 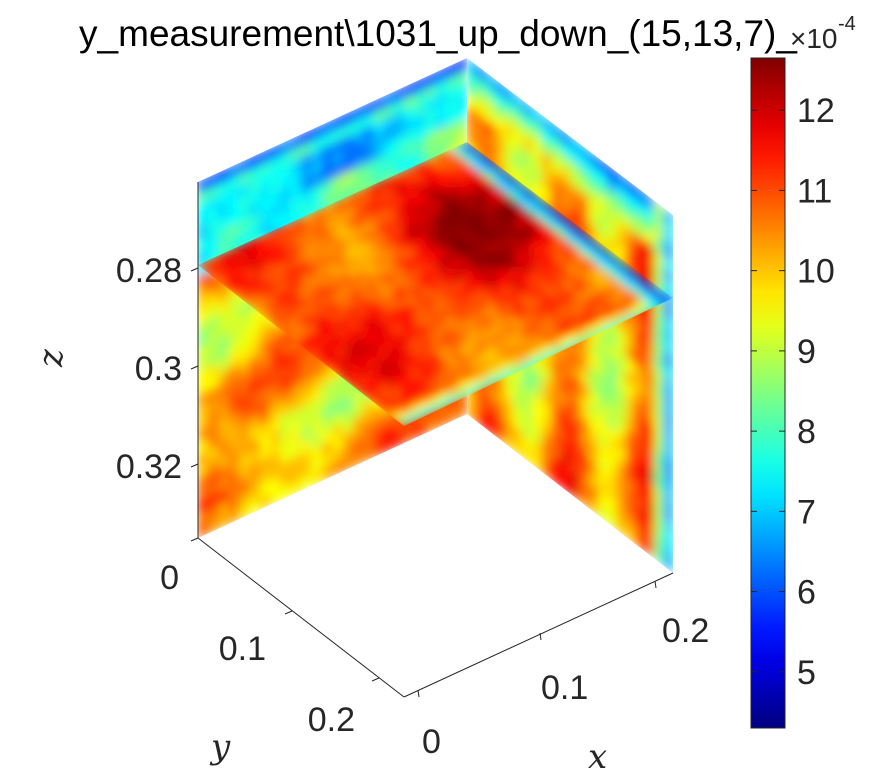 I want to click on colorbar-ticks: 5 6 7 8 9 10 11 12, so click(x=793, y=392).